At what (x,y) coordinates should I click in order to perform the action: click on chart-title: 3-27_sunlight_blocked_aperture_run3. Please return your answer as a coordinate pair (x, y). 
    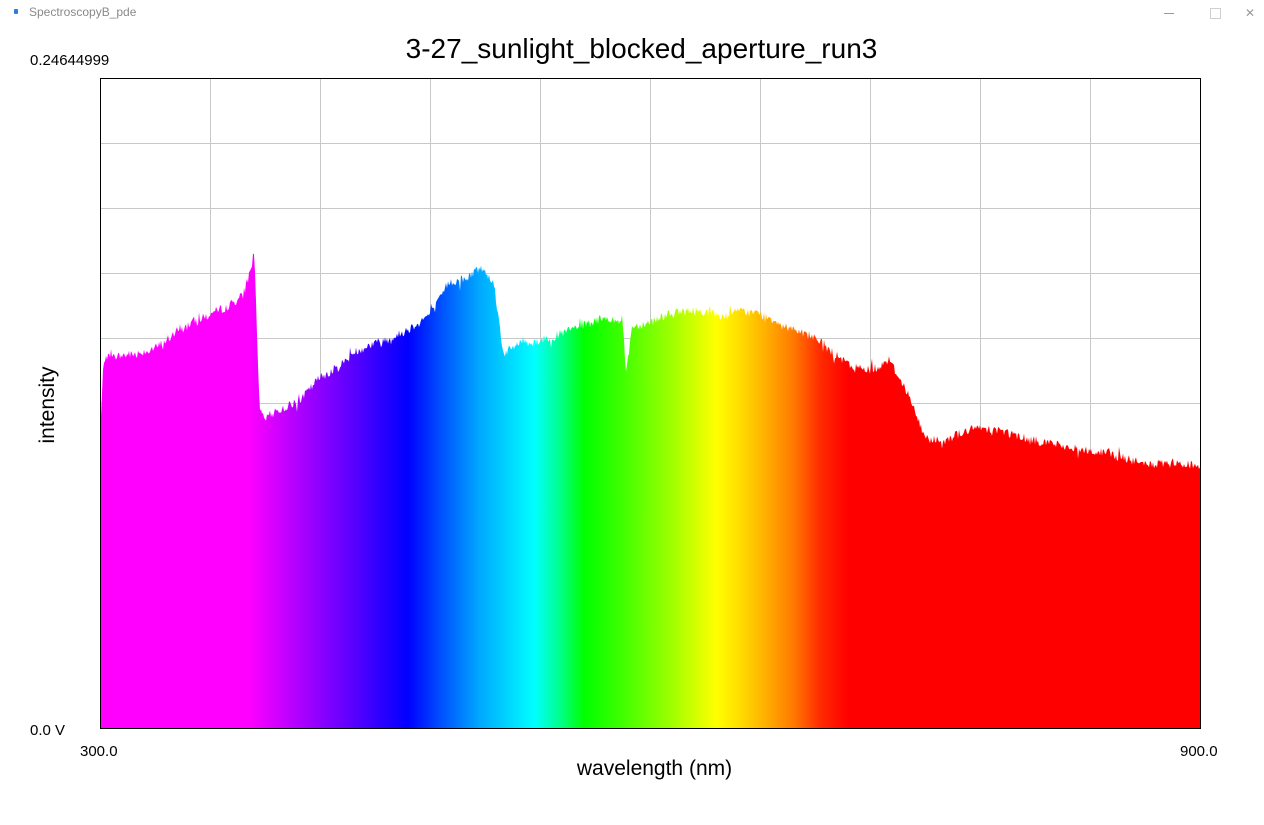
    Looking at the image, I should click on (641, 48).